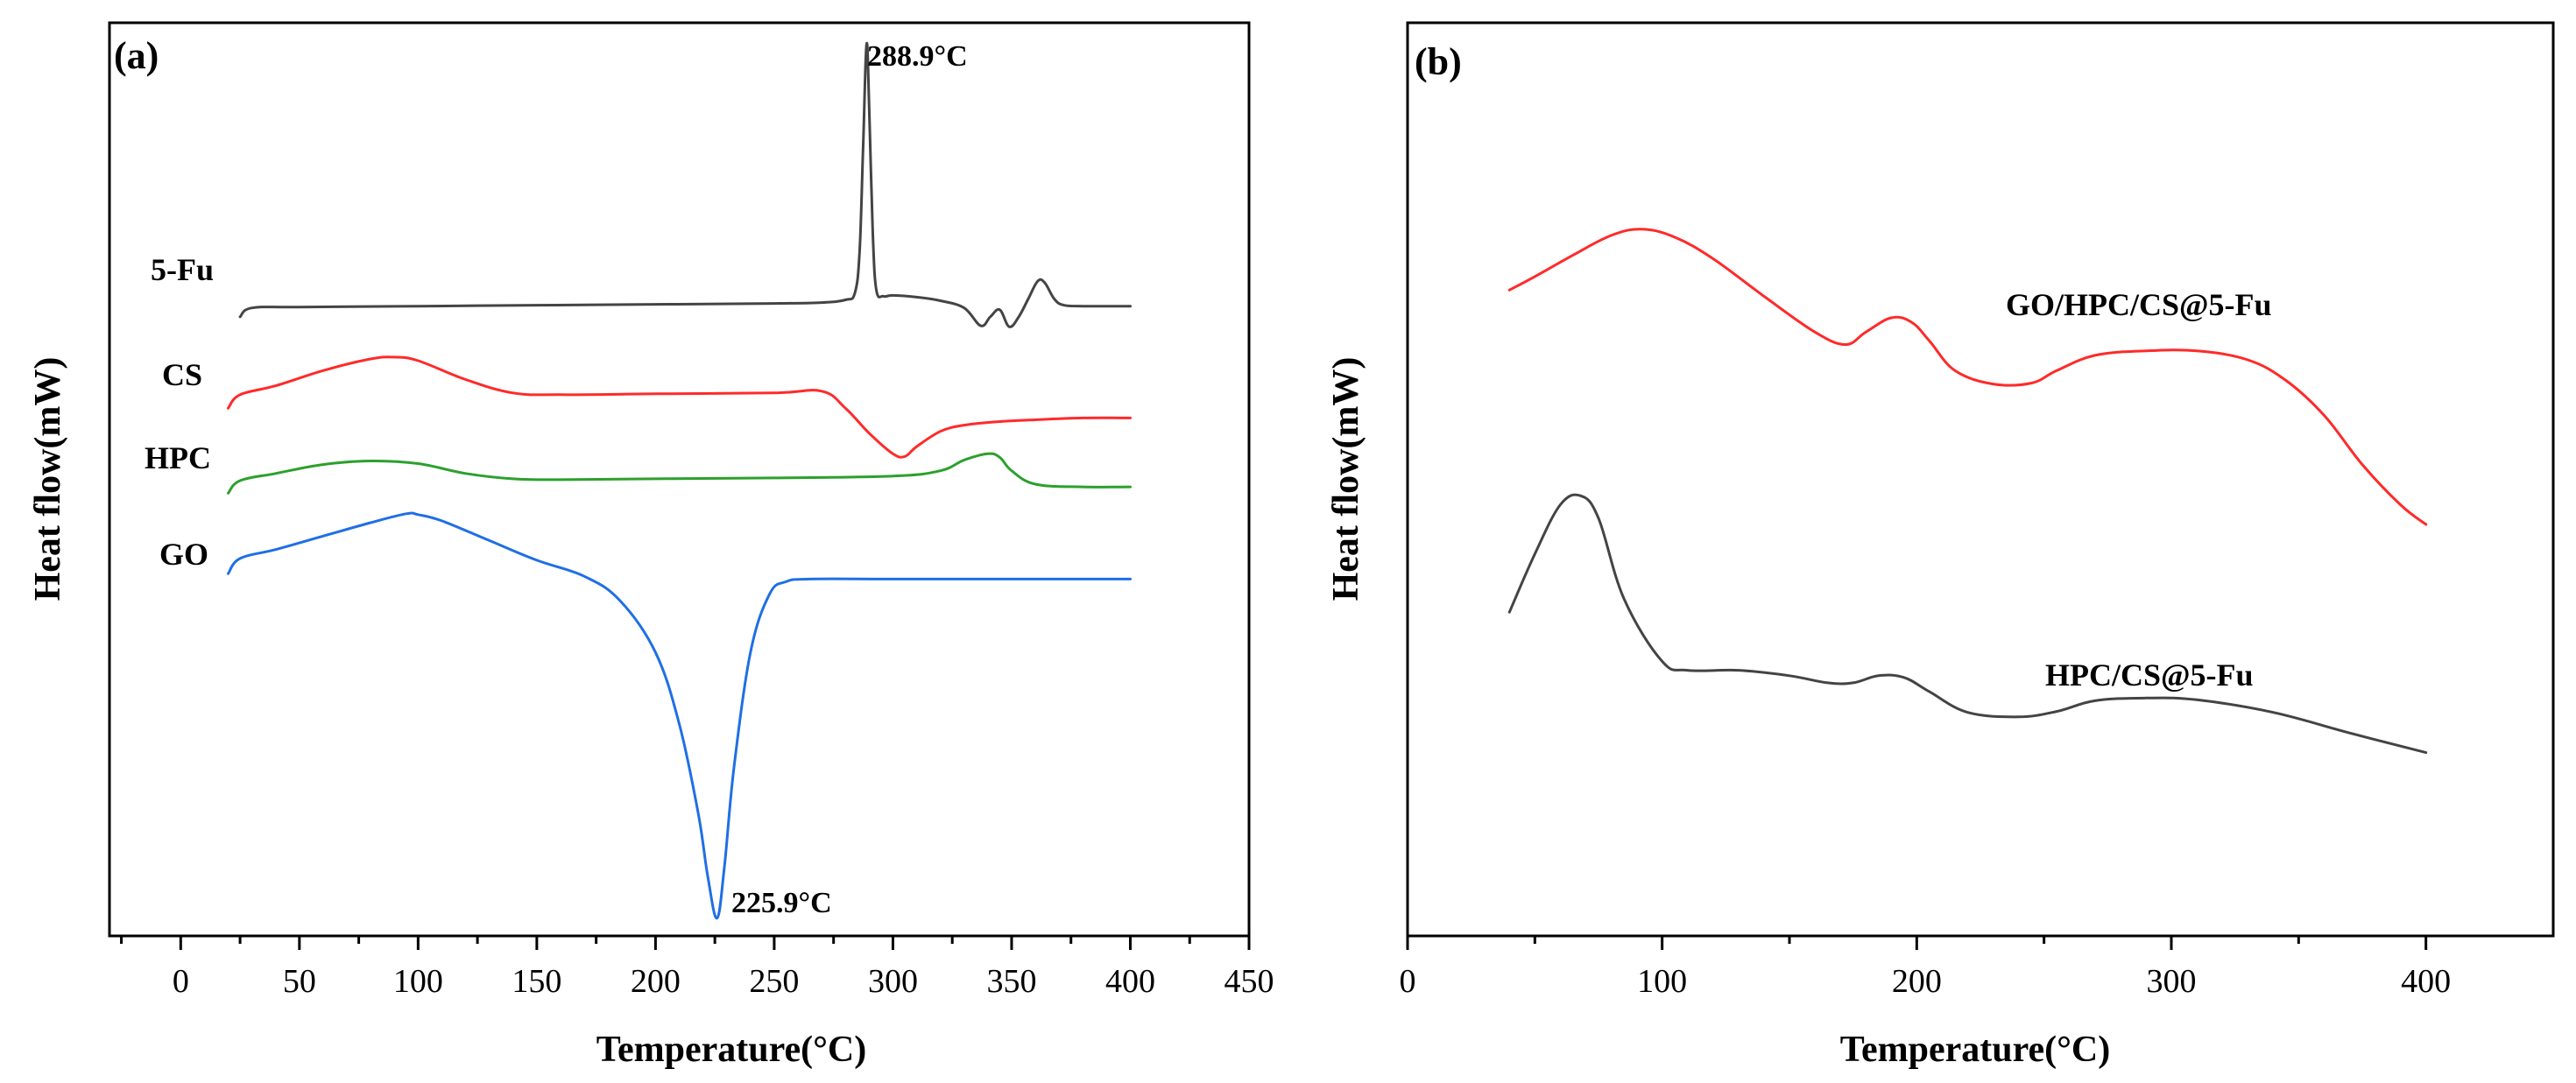 The image size is (2576, 1083). What do you see at coordinates (181, 981) in the screenshot?
I see `x-tick-label-a-0: 0` at bounding box center [181, 981].